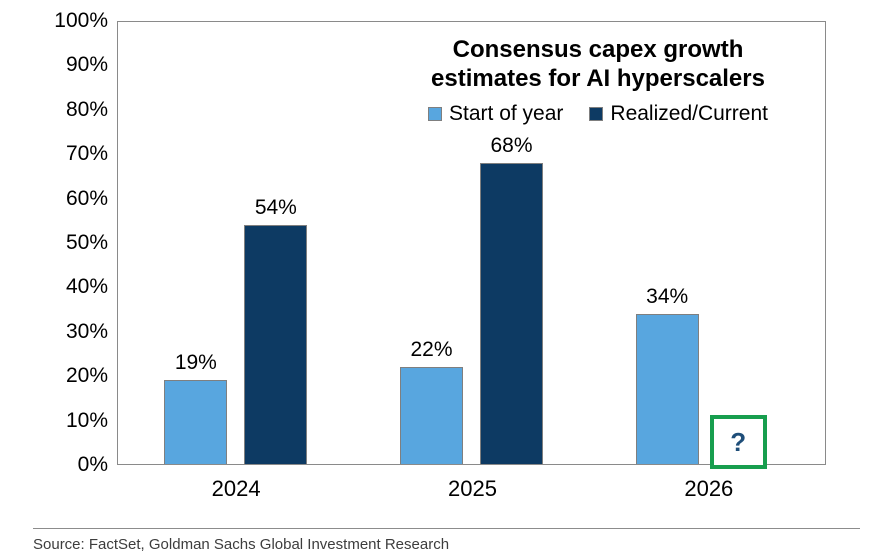 The image size is (893, 560). What do you see at coordinates (435, 114) in the screenshot?
I see `legend-swatch-start-of-year-icon` at bounding box center [435, 114].